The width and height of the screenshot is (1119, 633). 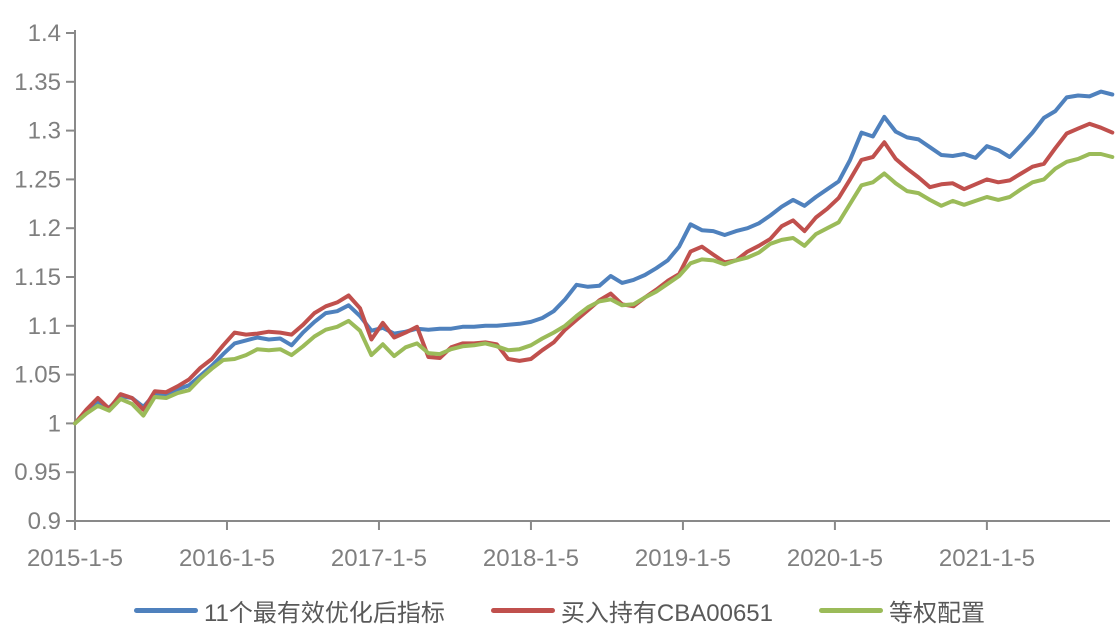 I want to click on x-tick-label: 2021-1-5, so click(x=987, y=558).